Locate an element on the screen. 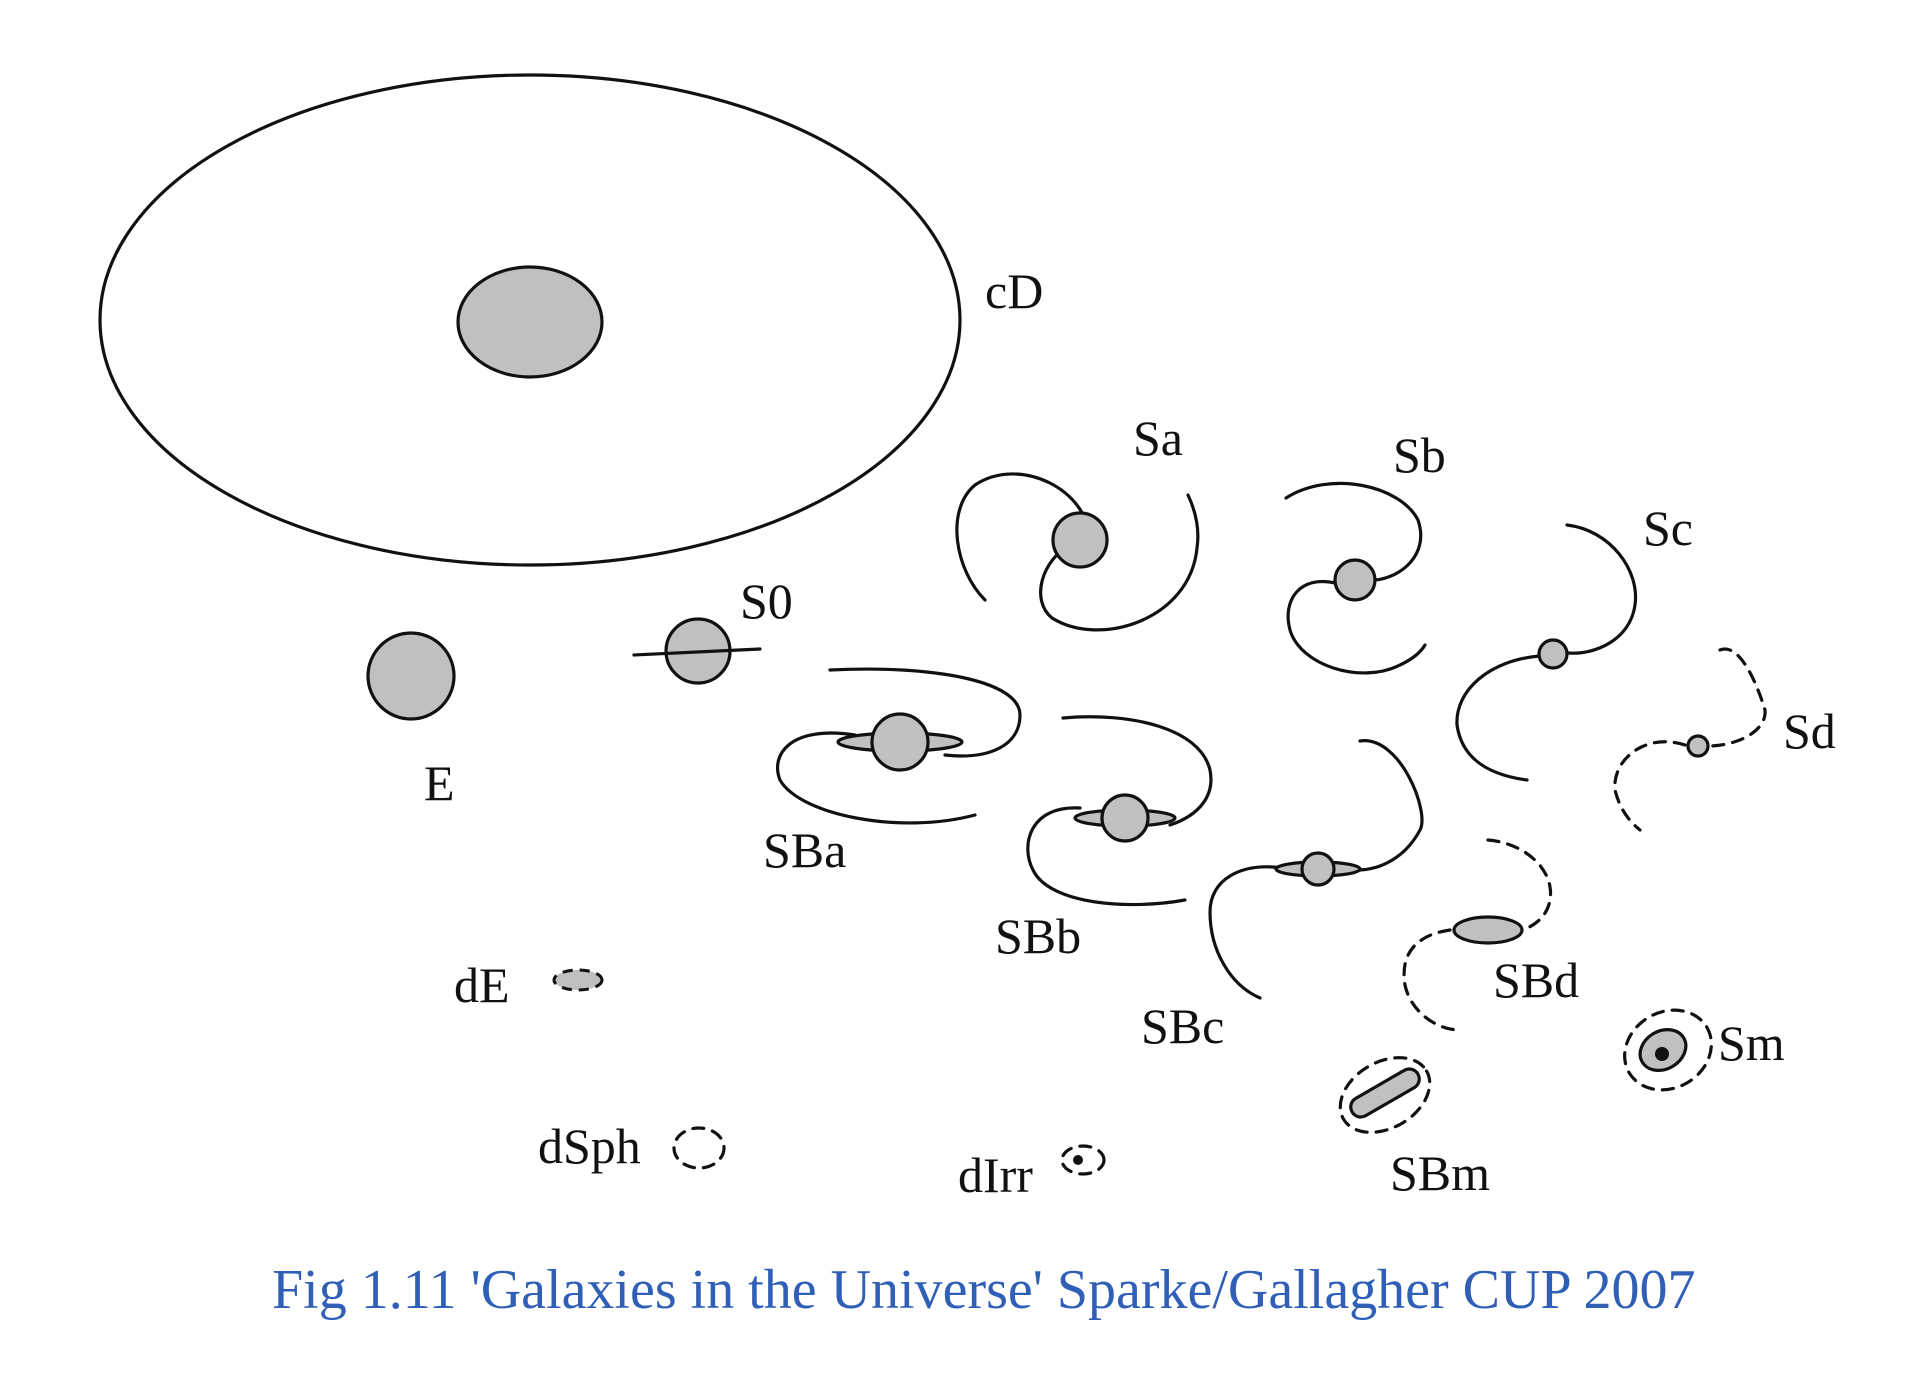 The image size is (1920, 1389). galaxy-SBa is located at coordinates (898, 746).